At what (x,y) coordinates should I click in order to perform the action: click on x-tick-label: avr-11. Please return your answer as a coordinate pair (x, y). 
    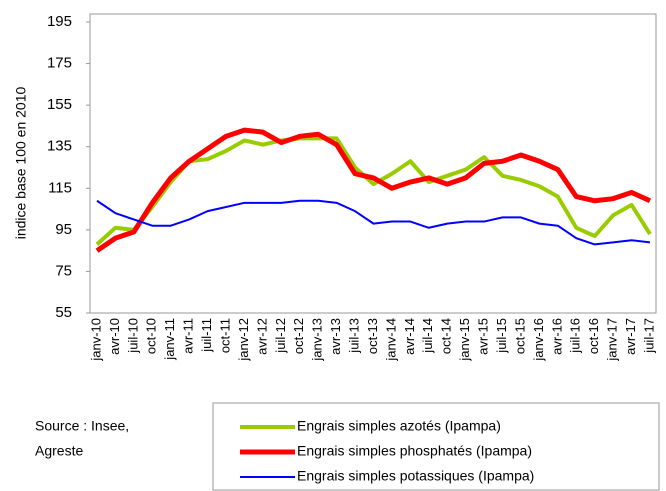
    Looking at the image, I should click on (188, 336).